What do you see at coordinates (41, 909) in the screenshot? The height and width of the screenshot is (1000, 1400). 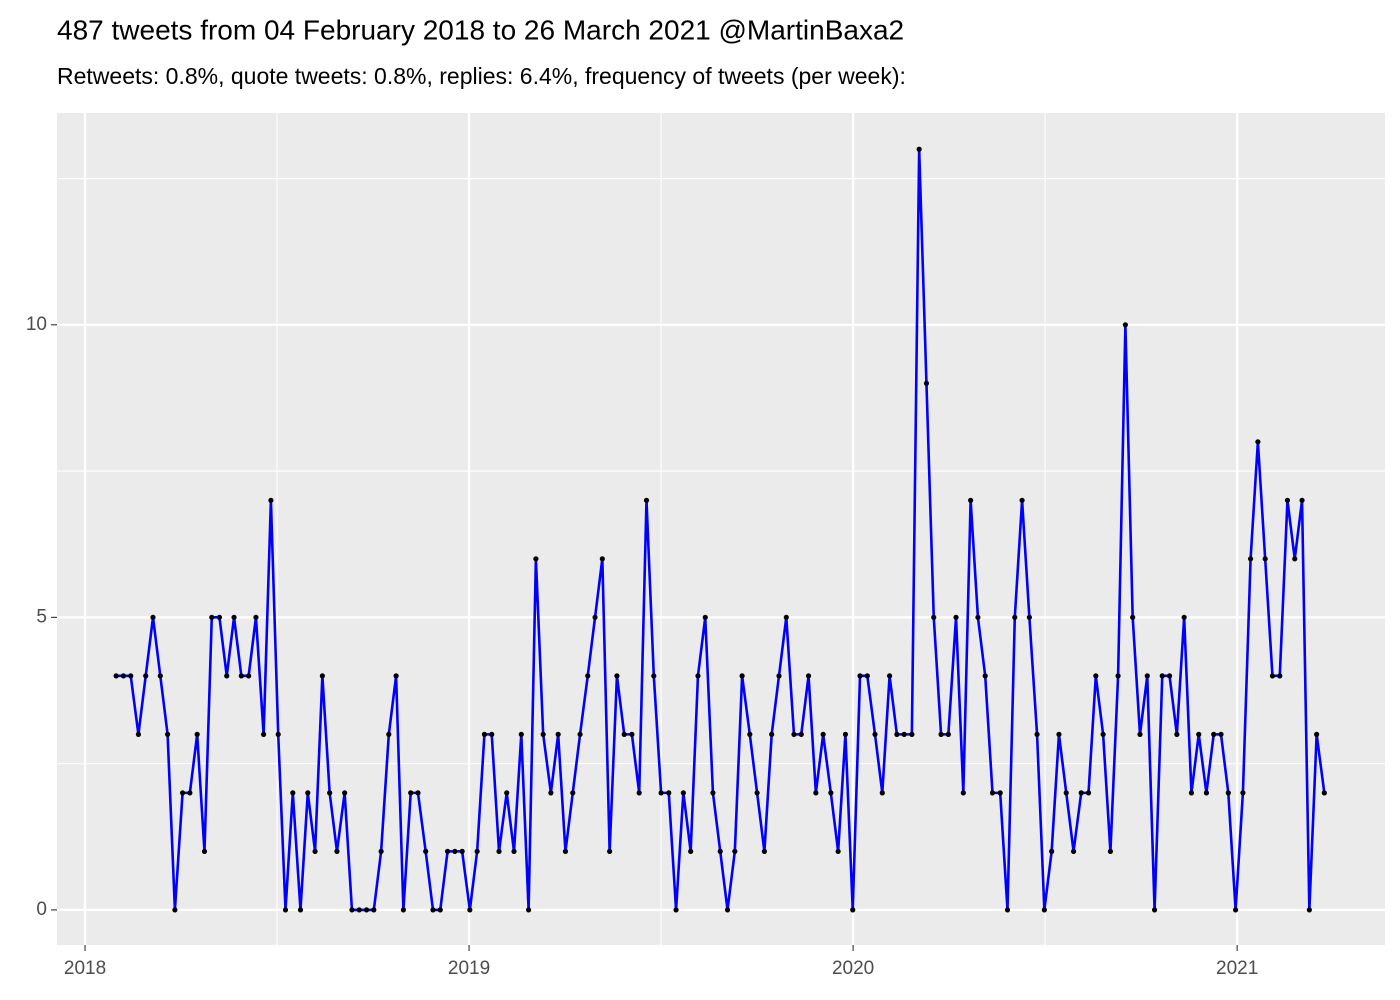 I see `y-tick-label: 0` at bounding box center [41, 909].